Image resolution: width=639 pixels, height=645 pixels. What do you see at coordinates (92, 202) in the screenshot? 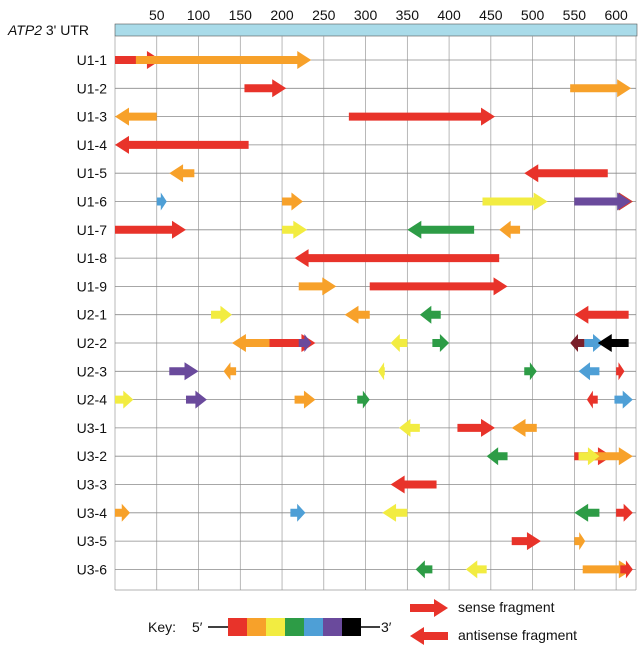
I see `row-label: U1-6` at bounding box center [92, 202].